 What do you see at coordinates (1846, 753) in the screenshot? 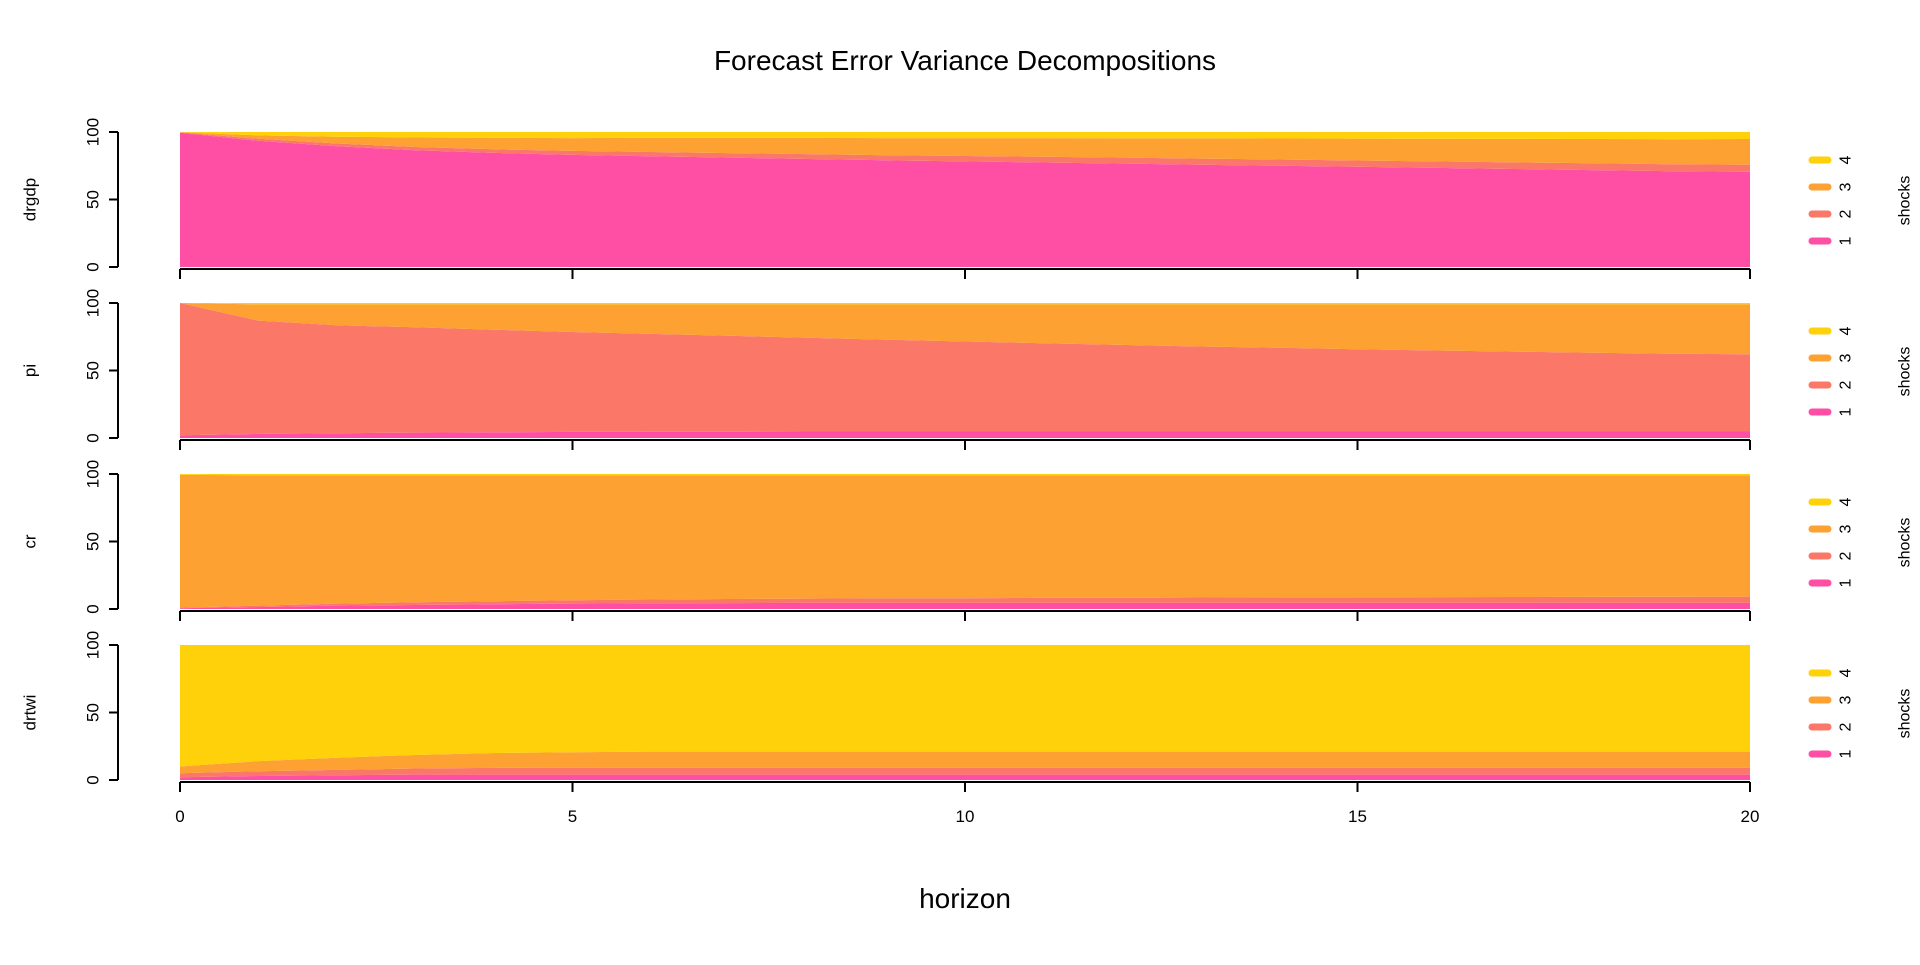
I see `legend-label-drtwi-1: 1` at bounding box center [1846, 753].